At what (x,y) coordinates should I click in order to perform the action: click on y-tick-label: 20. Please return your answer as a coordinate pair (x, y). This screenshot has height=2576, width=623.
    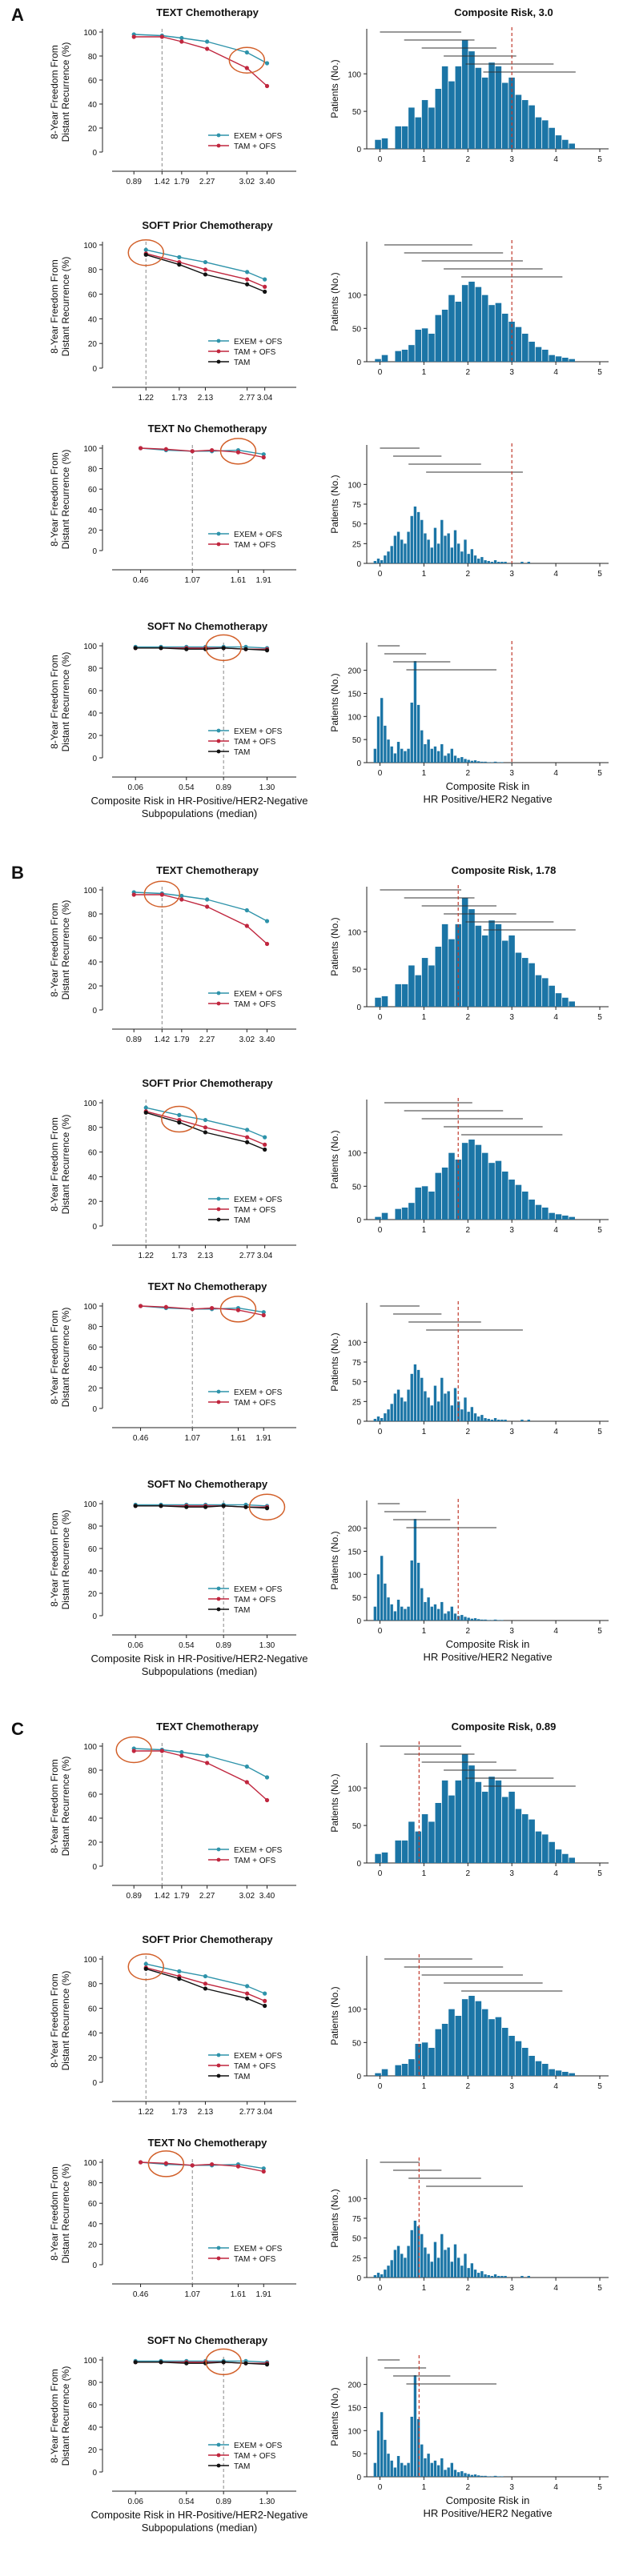
    Looking at the image, I should click on (93, 531).